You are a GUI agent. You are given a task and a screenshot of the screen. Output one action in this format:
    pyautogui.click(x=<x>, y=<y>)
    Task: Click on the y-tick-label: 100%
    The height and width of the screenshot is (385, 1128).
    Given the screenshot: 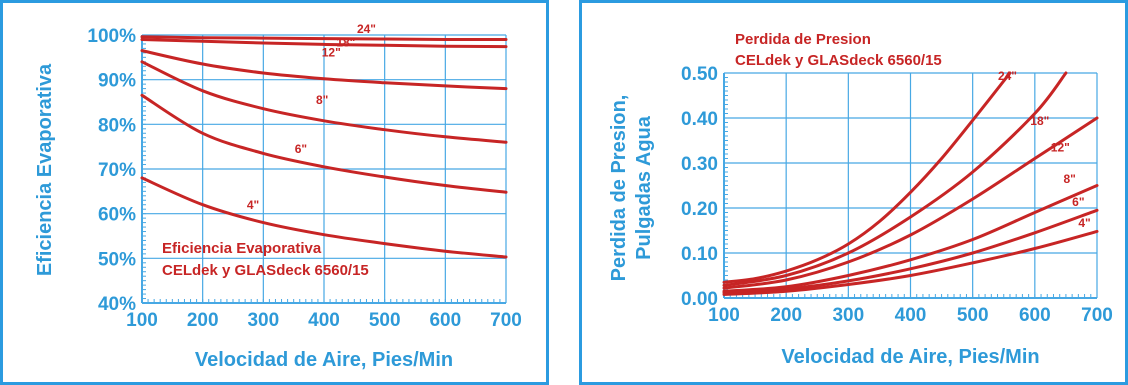 What is the action you would take?
    pyautogui.click(x=111, y=36)
    